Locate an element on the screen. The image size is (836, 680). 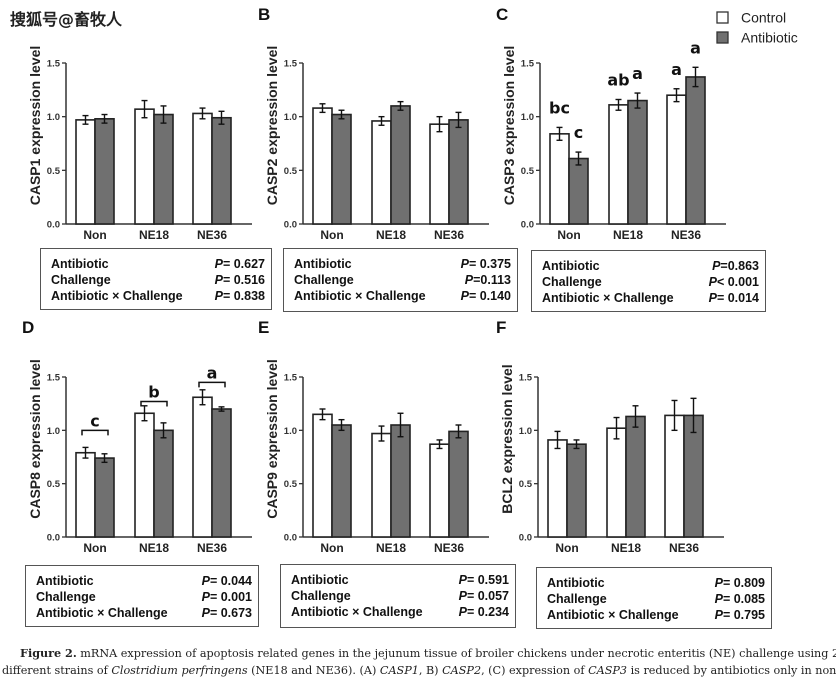
stats-p-value: P= 0.591 is located at coordinates (483, 580).